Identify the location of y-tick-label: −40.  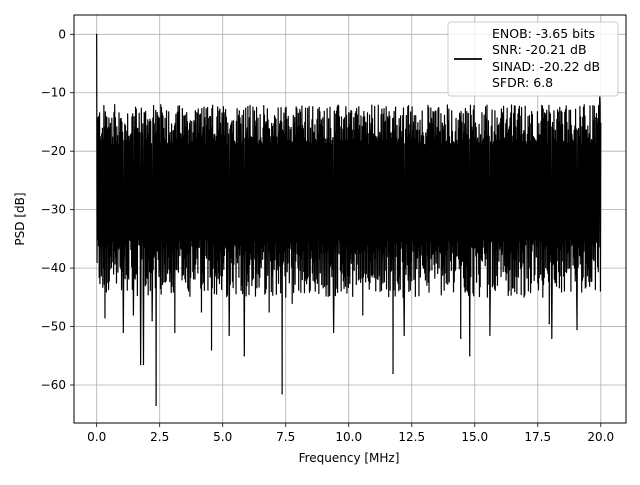
(53, 268).